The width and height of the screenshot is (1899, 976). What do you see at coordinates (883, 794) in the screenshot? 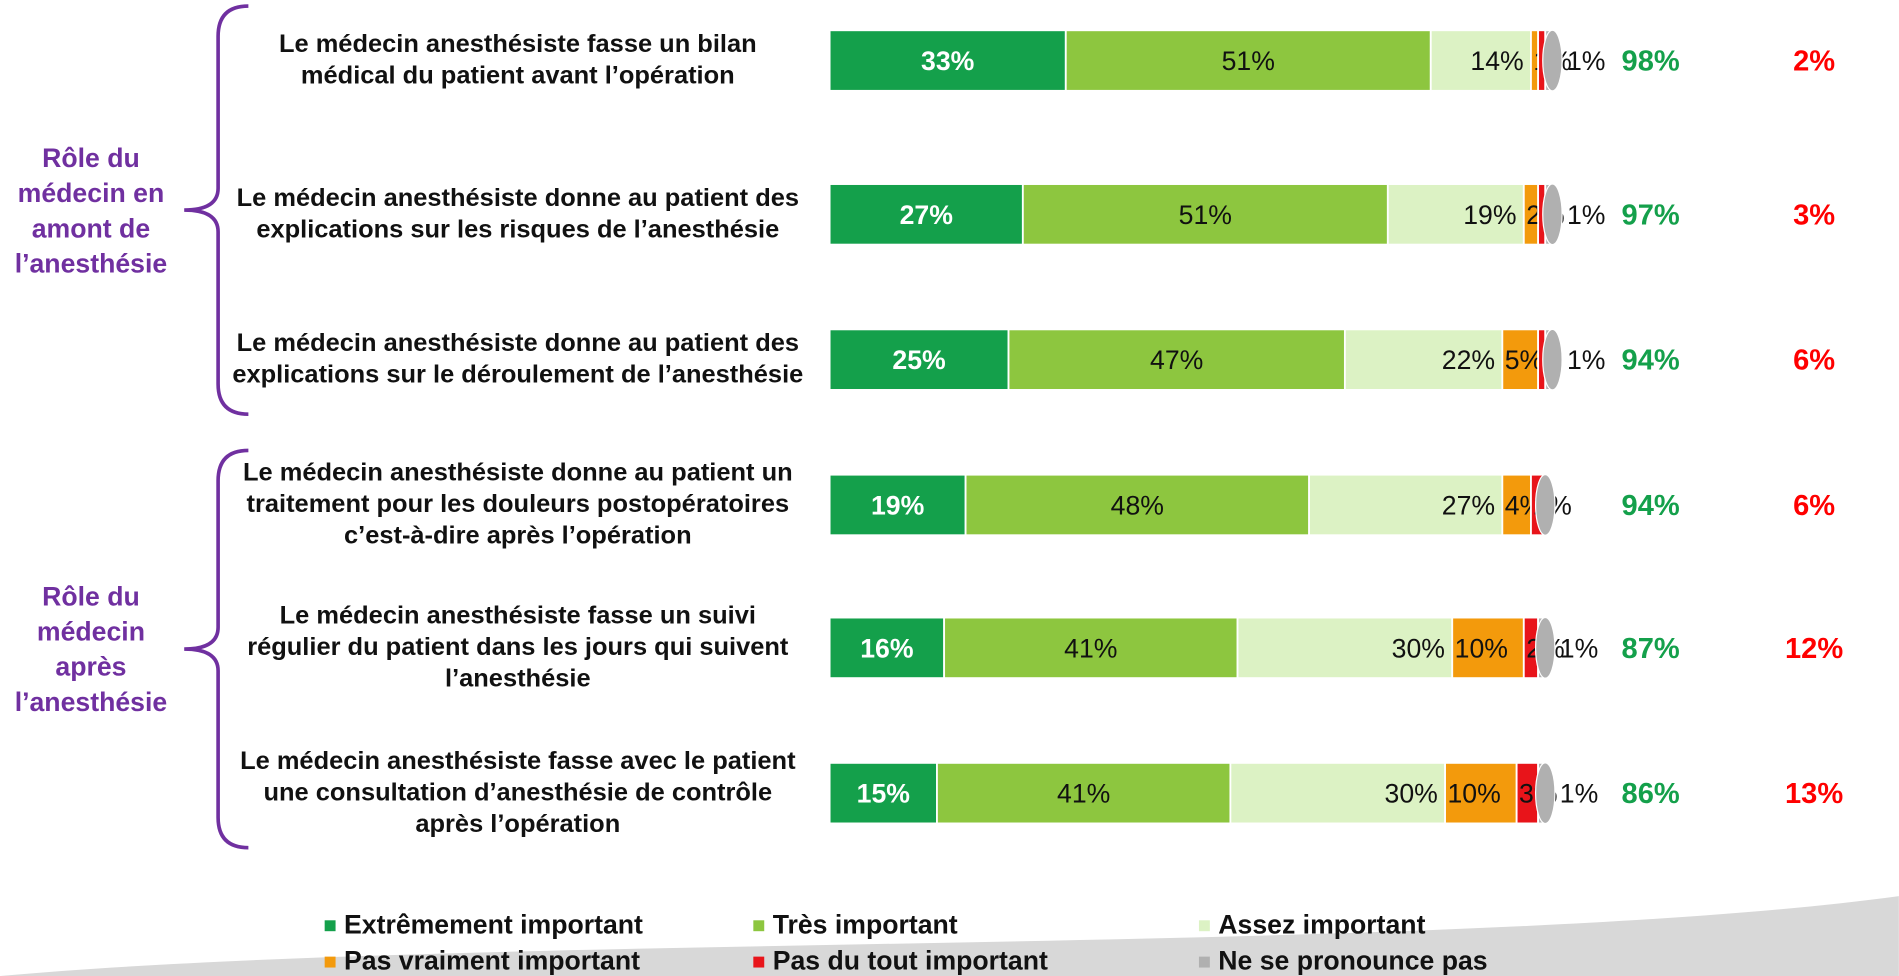
I see `data-label: 15%` at bounding box center [883, 794].